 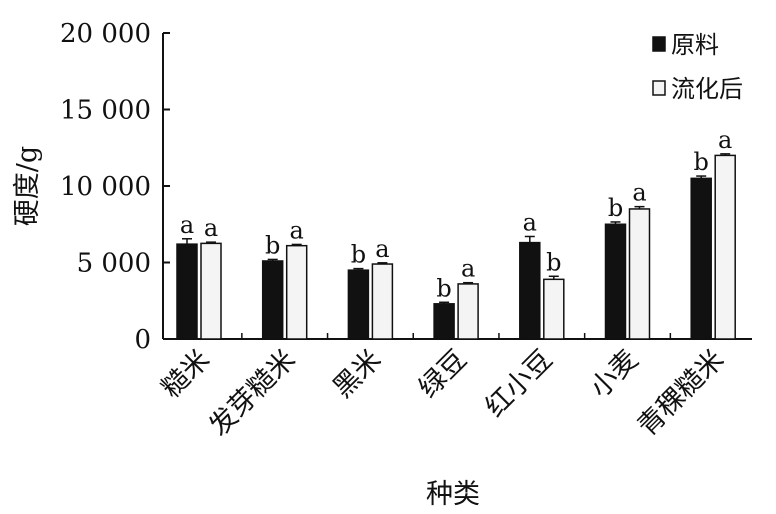 I want to click on x-axis-label: 种类, so click(x=453, y=494).